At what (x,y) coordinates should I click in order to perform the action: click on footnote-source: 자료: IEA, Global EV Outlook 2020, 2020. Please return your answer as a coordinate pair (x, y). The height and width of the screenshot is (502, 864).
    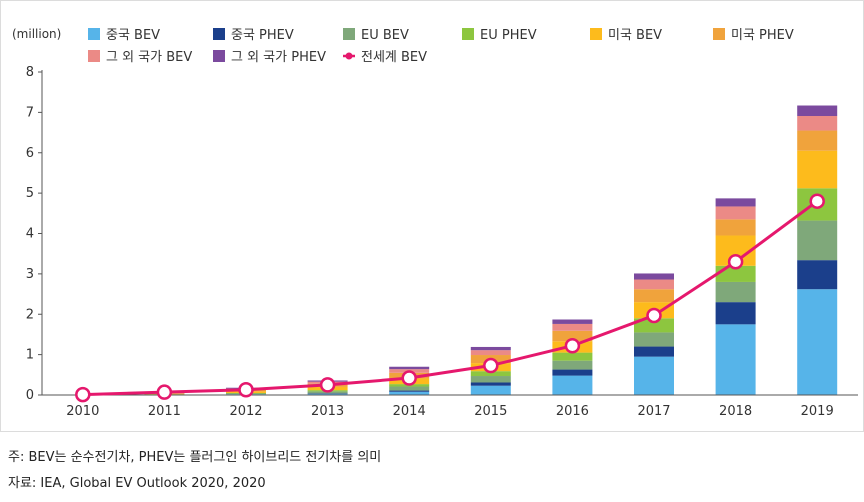
    Looking at the image, I should click on (137, 483).